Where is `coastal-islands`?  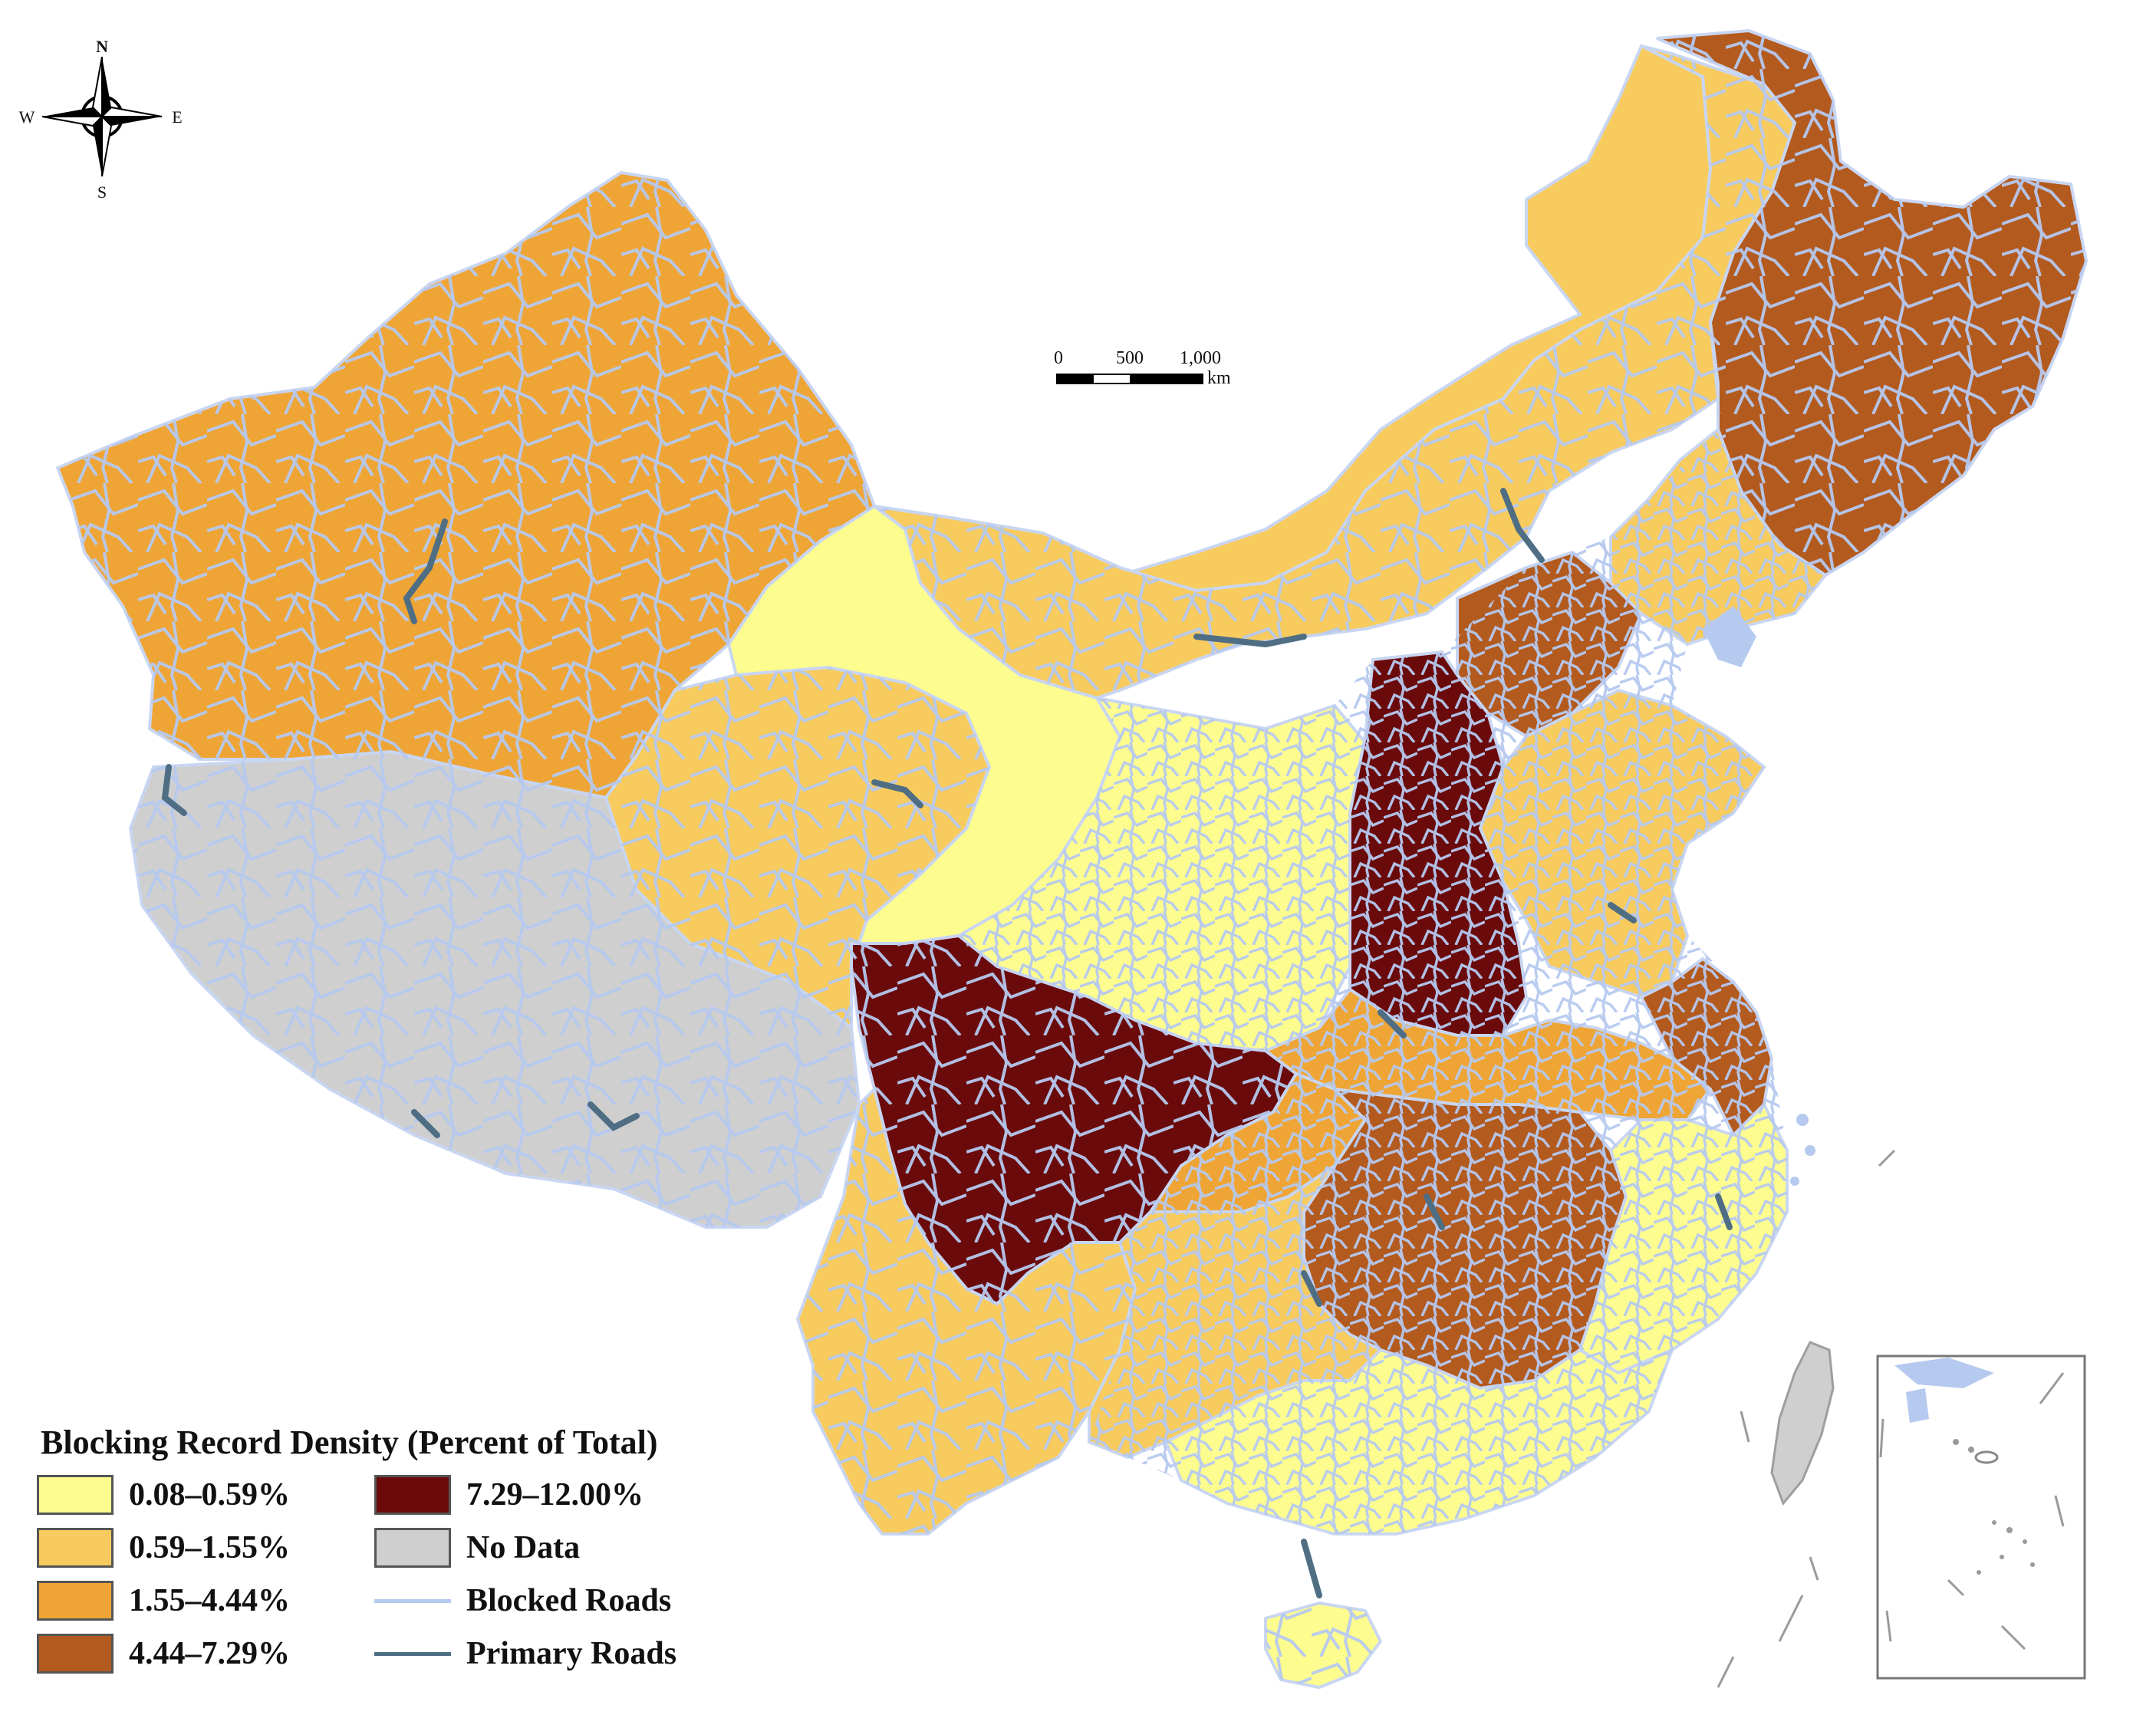 coastal-islands is located at coordinates (1759, 896).